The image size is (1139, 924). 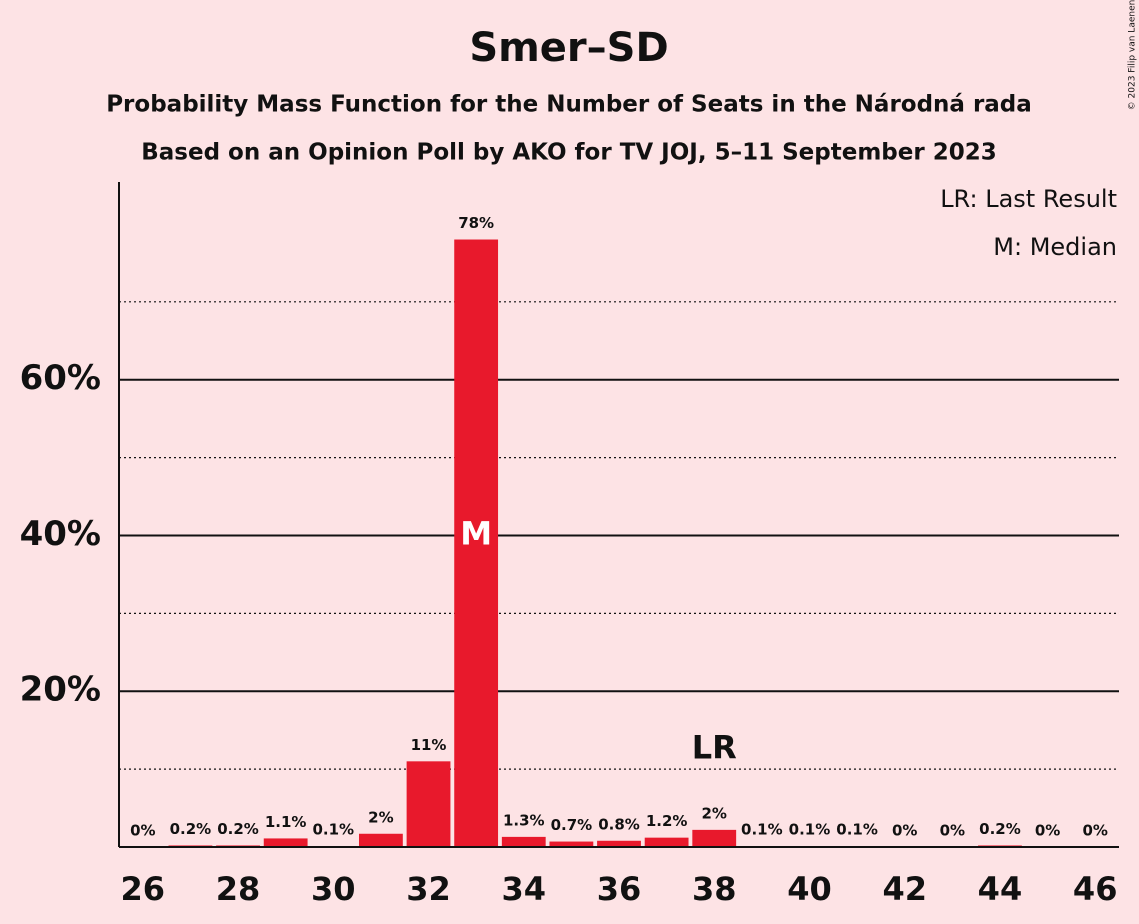 What do you see at coordinates (476, 533) in the screenshot?
I see `annotation: M` at bounding box center [476, 533].